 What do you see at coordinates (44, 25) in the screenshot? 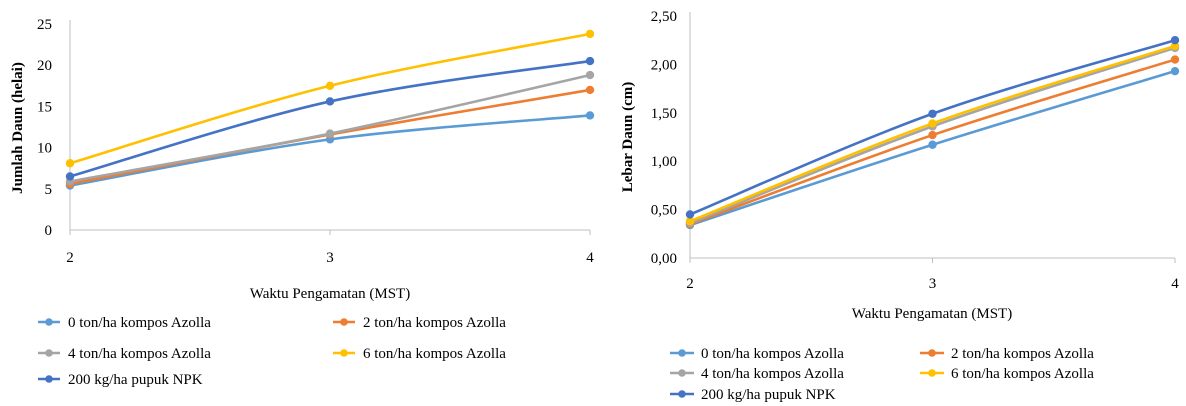
I see `y-tick-label: 25` at bounding box center [44, 25].